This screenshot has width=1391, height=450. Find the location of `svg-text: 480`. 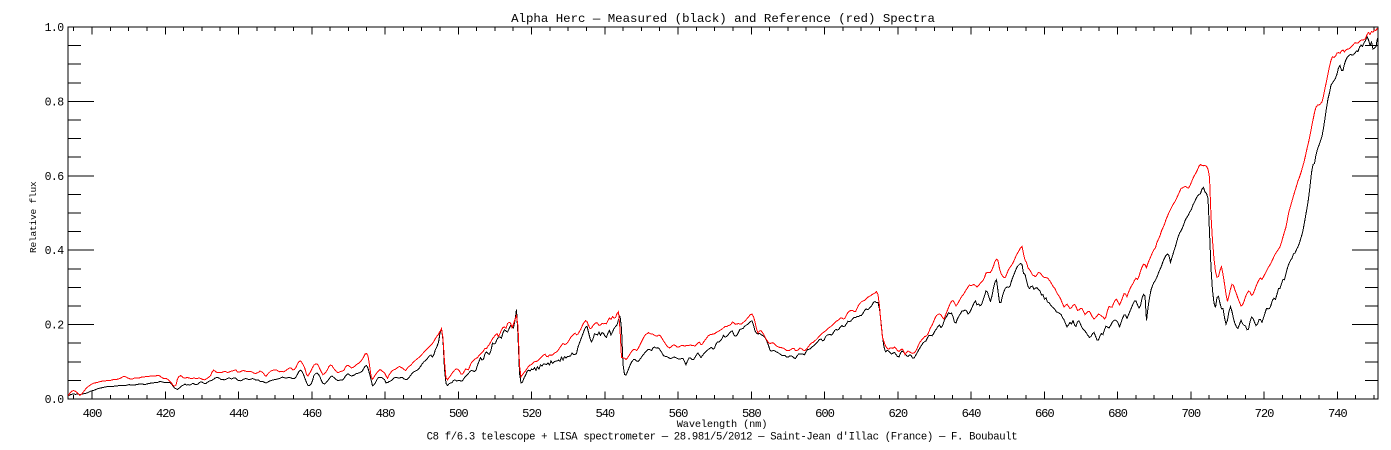

svg-text: 480 is located at coordinates (385, 414).